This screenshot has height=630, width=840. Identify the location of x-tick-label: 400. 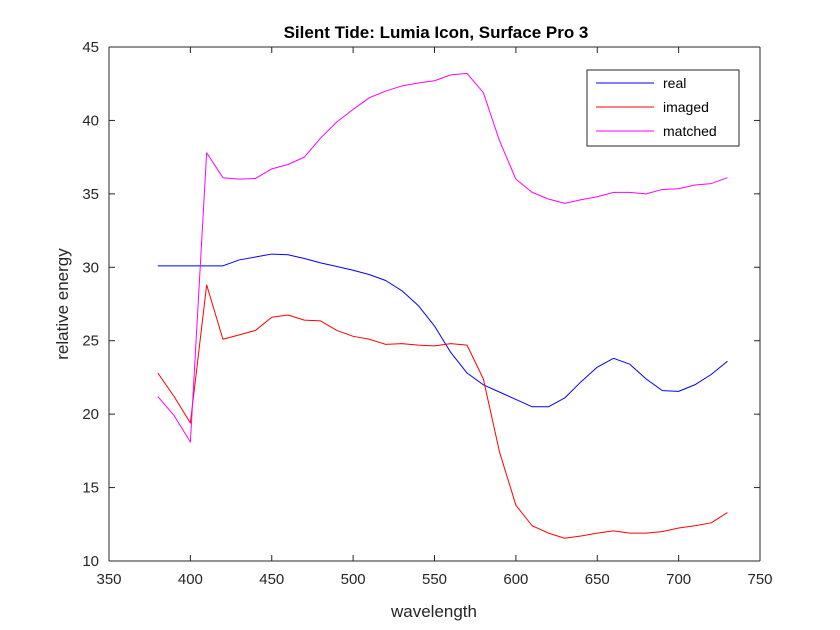
(190, 579).